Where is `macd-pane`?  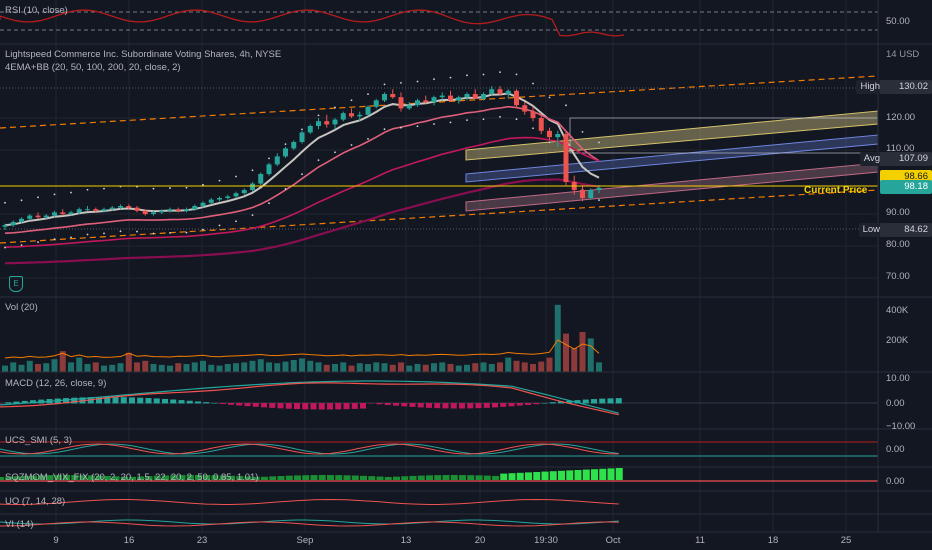 macd-pane is located at coordinates (439, 398).